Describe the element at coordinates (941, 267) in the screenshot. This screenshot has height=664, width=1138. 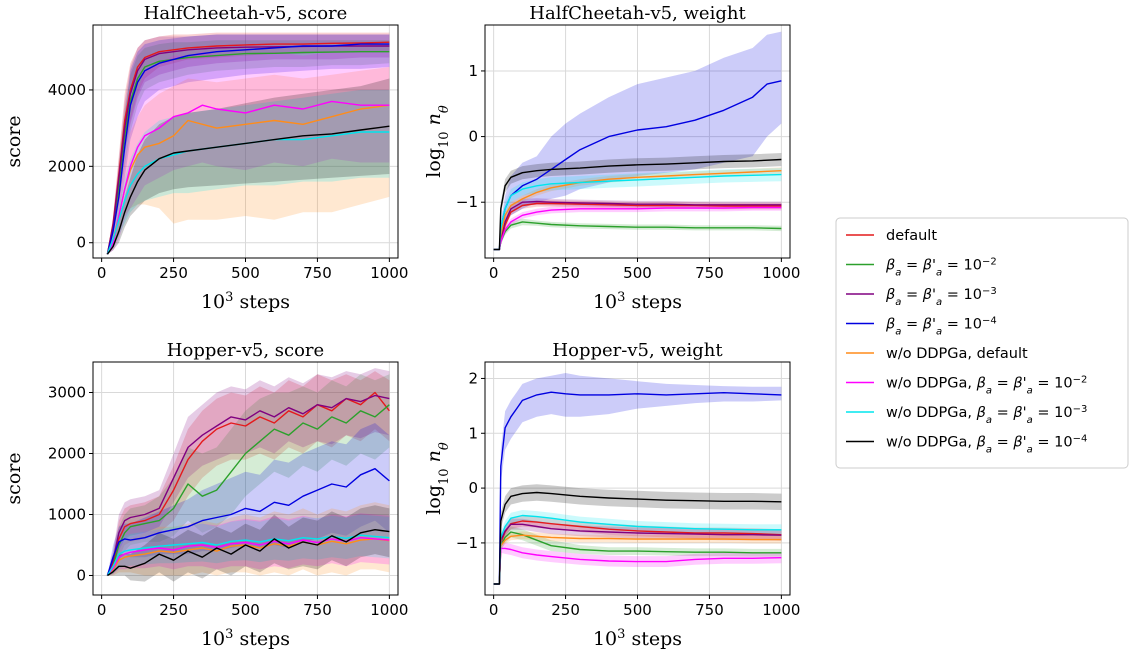
I see `legend-label: βa = β'a = 10−2` at that location.